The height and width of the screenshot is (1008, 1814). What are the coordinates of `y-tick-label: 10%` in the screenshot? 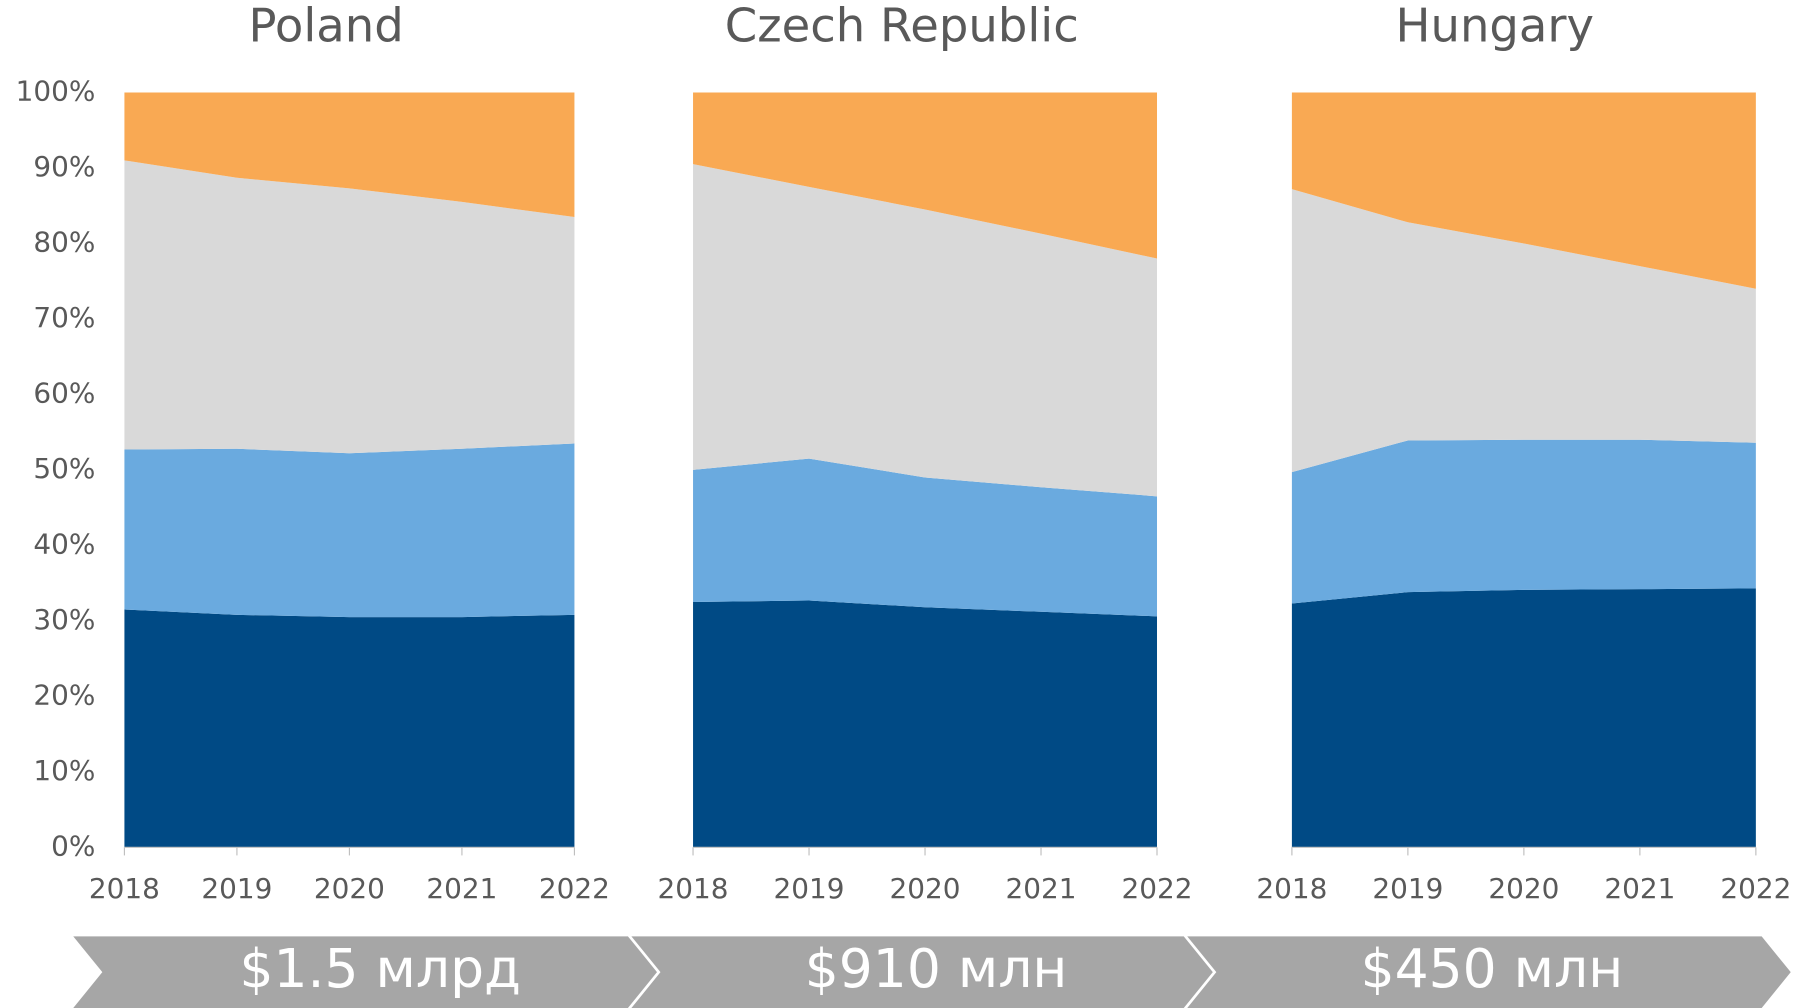 It's located at (64, 770).